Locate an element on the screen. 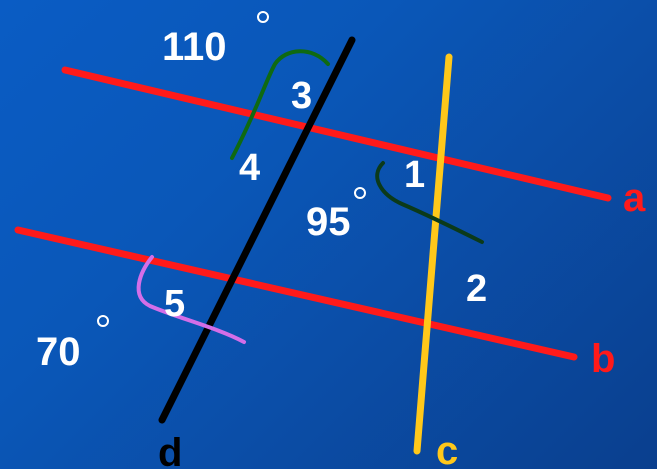 The image size is (657, 469). line-label-a: a is located at coordinates (634, 198).